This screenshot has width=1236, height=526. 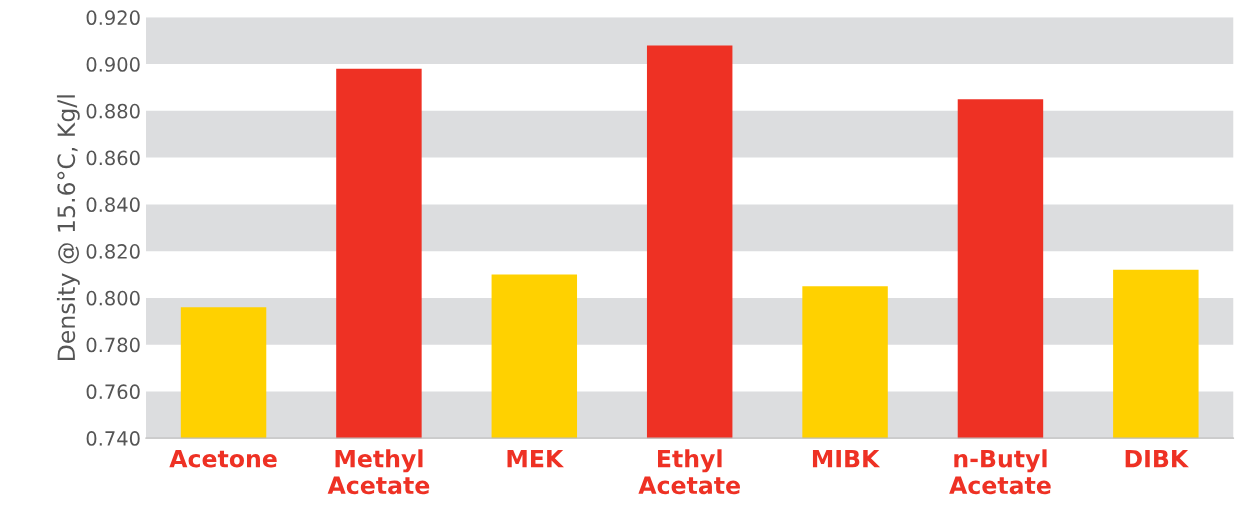 I want to click on y-tick-label: 0.740, so click(x=113, y=438).